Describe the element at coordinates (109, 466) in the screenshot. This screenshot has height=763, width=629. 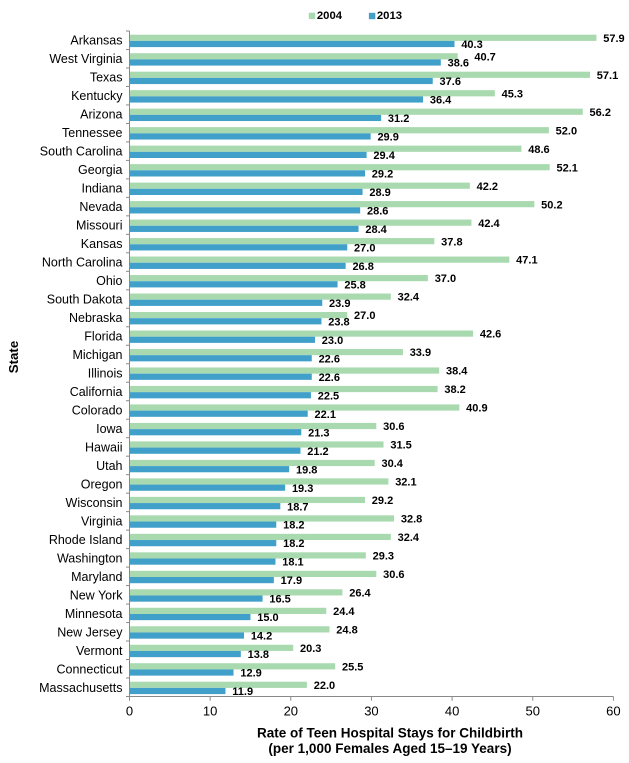
I see `svg-text: Utah` at that location.